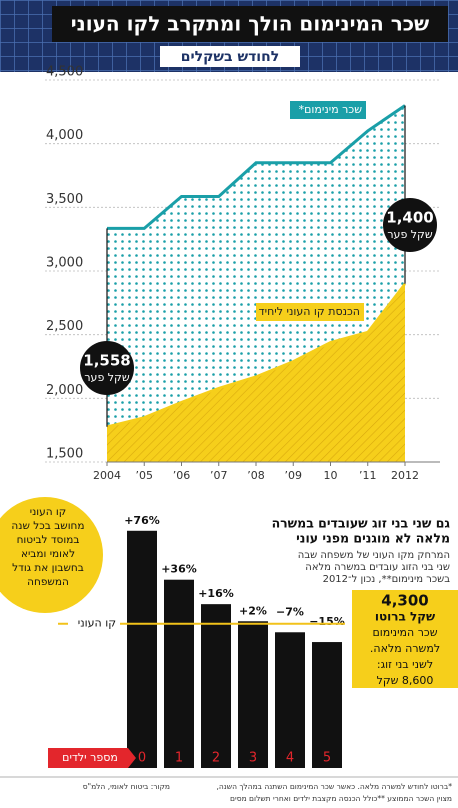  What do you see at coordinates (64, 390) in the screenshot?
I see `y-tick-label: 2,000` at bounding box center [64, 390].